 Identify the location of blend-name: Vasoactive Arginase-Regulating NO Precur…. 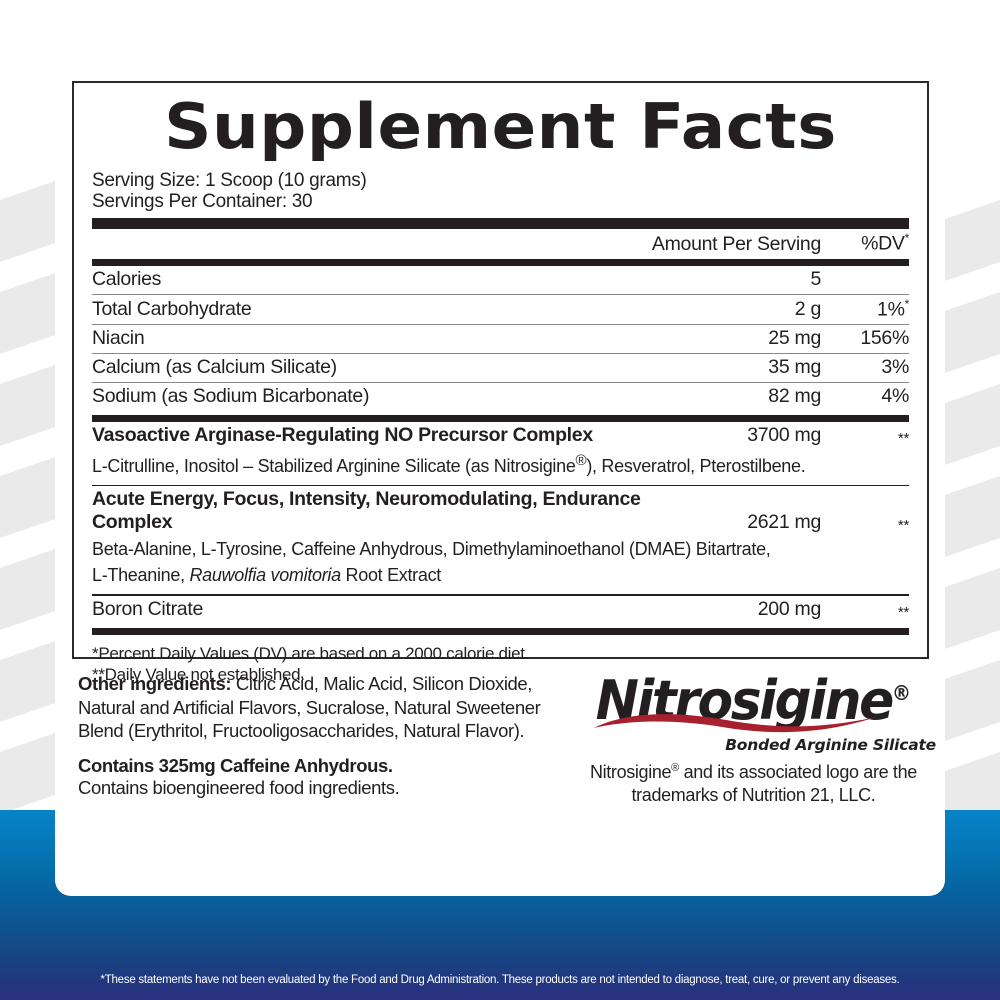
(342, 435).